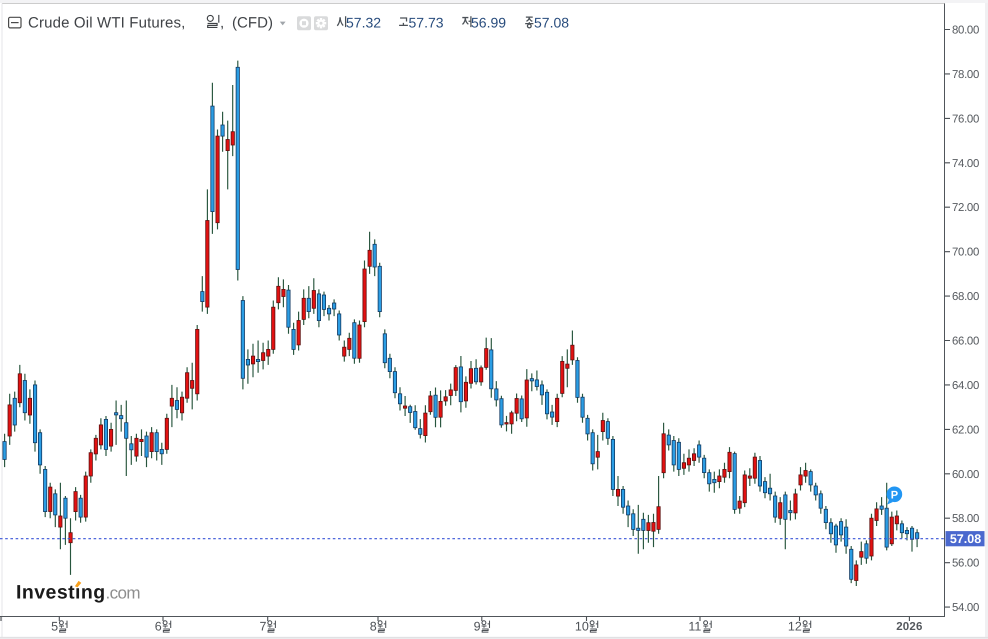 The image size is (988, 639). What do you see at coordinates (965, 31) in the screenshot?
I see `svg-text: 80.00` at bounding box center [965, 31].